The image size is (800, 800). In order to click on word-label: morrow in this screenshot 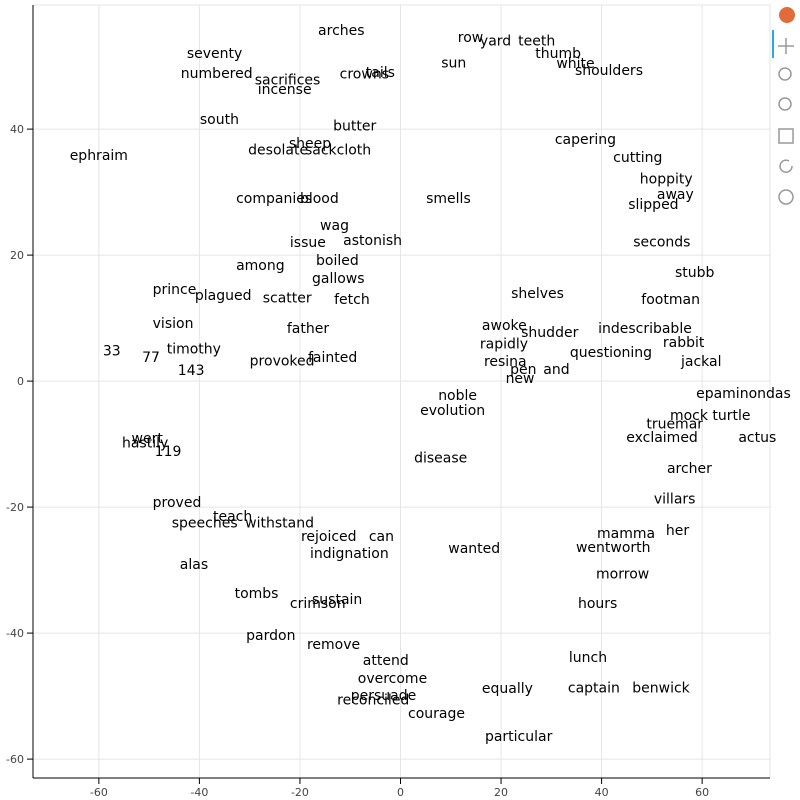, I will do `click(622, 574)`.